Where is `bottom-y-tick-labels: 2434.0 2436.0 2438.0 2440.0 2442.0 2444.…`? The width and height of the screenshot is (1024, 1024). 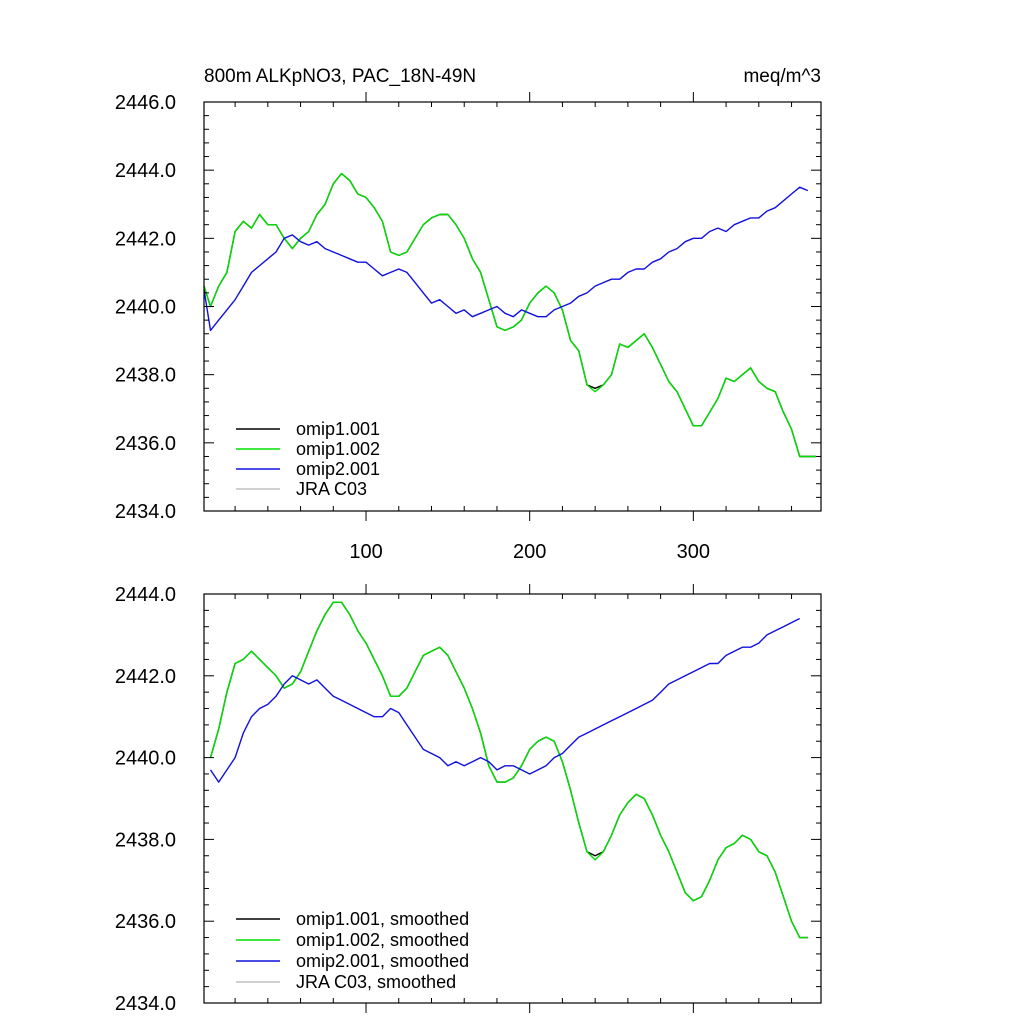
bottom-y-tick-labels: 2434.0 2436.0 2438.0 2440.0 2442.0 2444.… is located at coordinates (145, 799).